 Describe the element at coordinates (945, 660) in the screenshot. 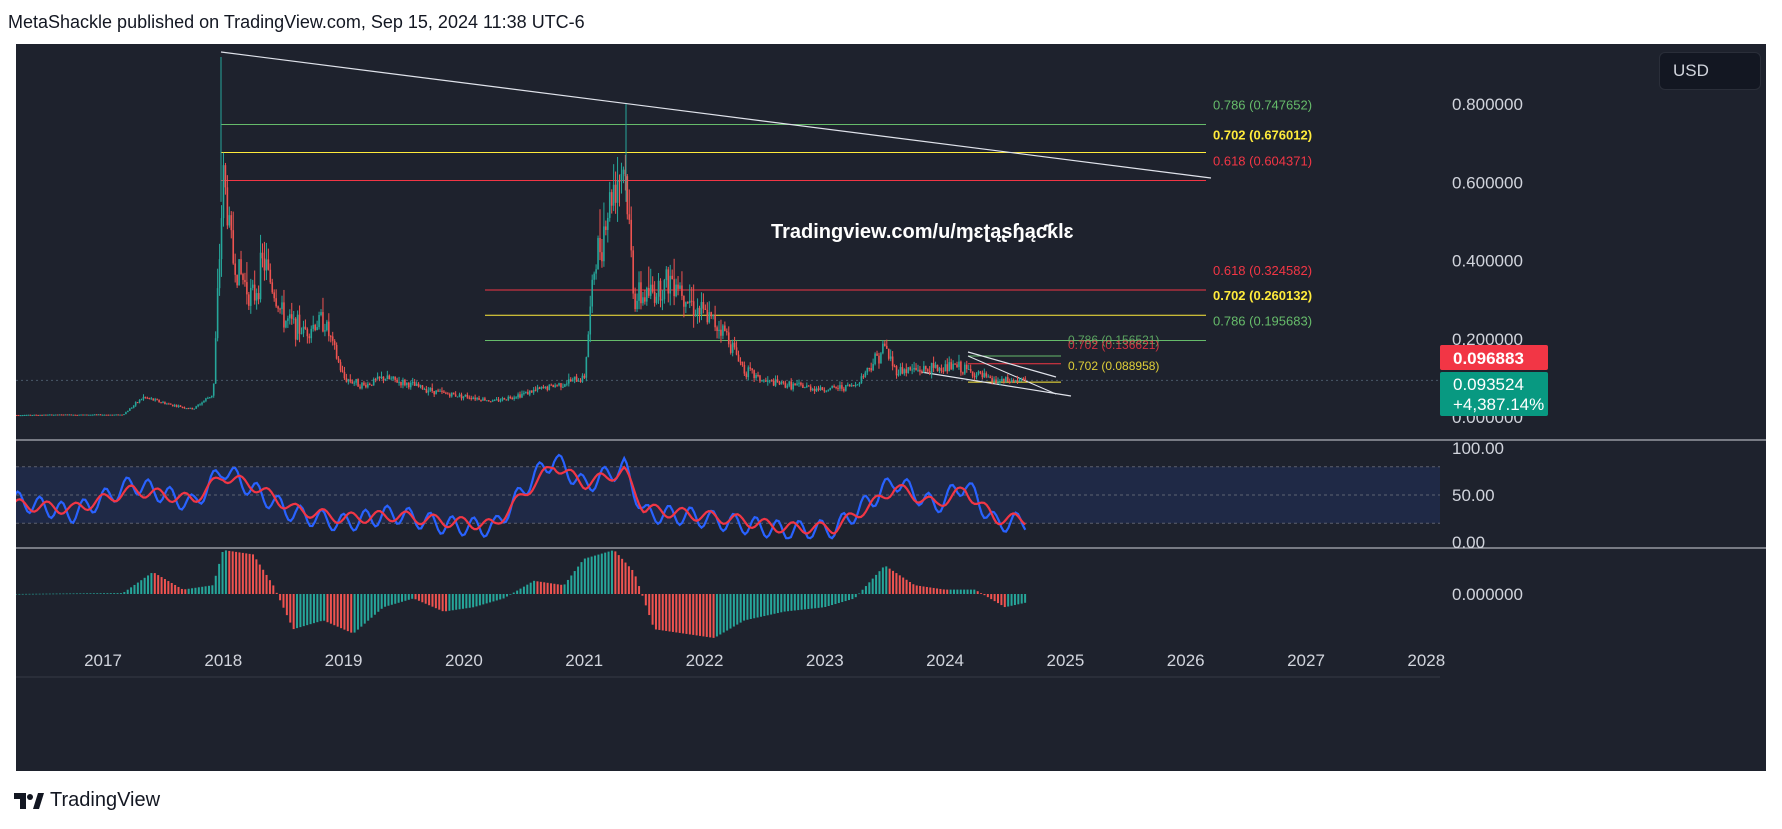

I see `year-tick-label: 2024` at that location.